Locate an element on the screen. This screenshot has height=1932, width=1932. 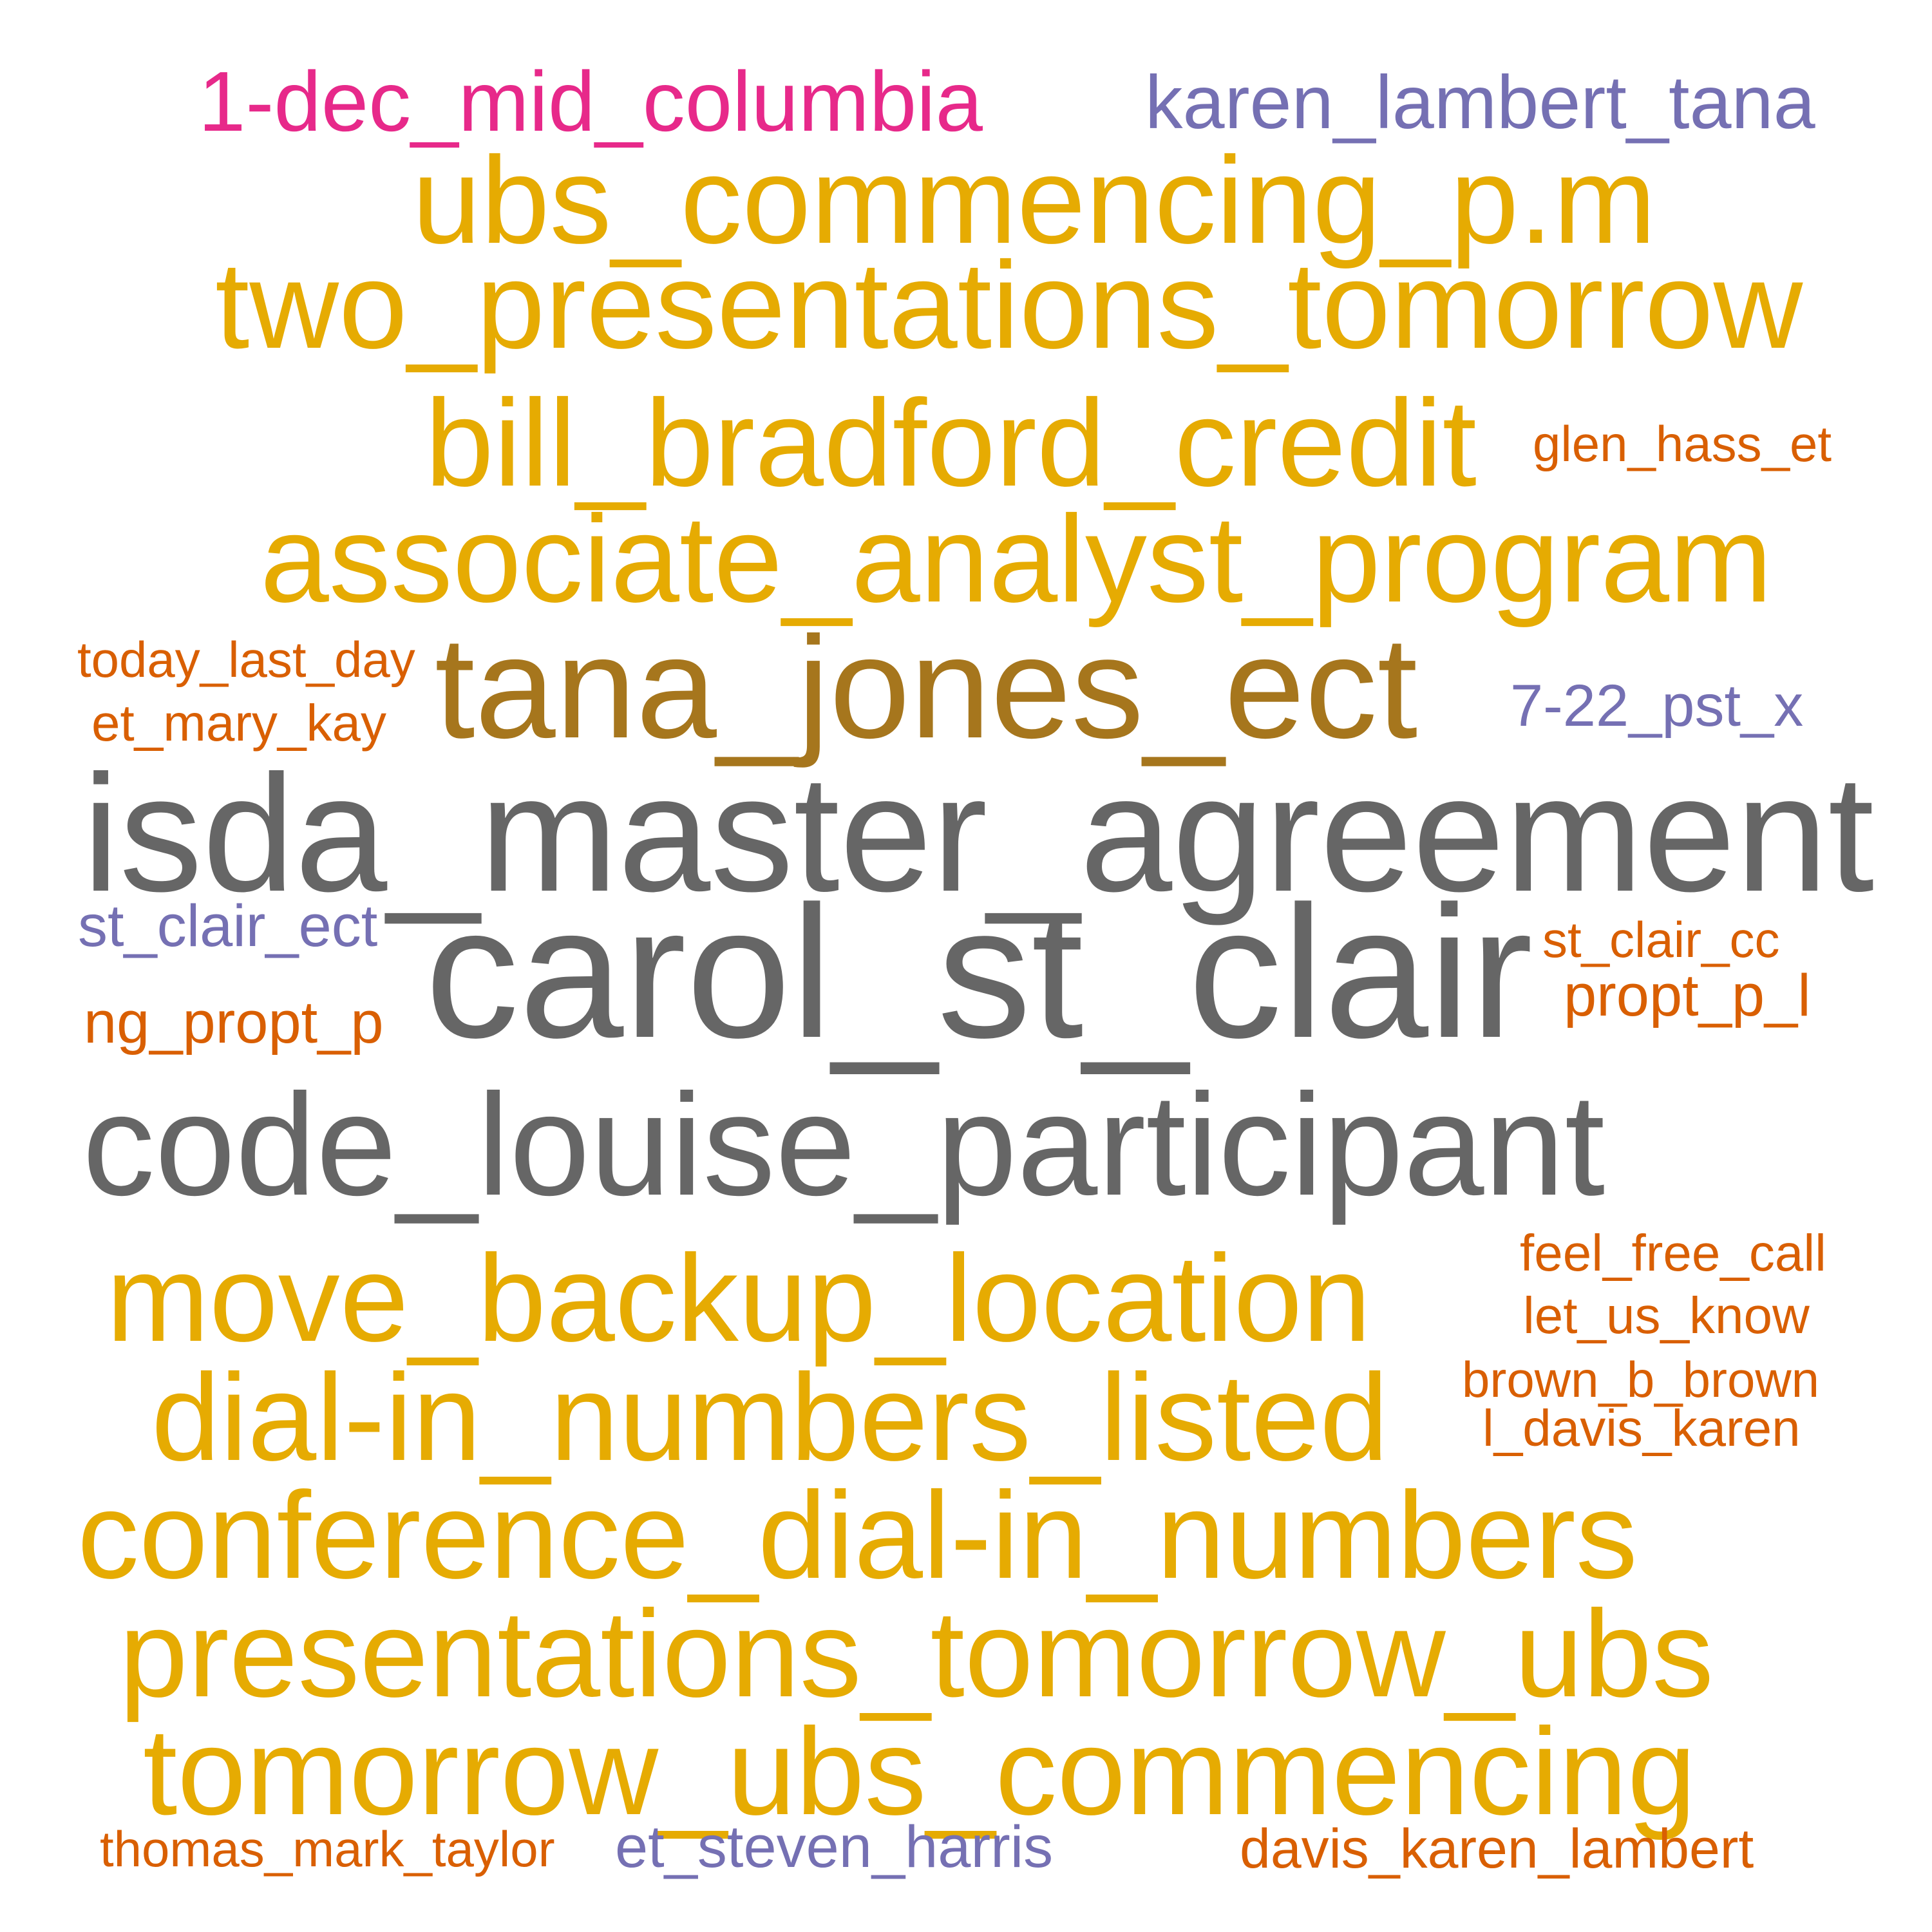
word-today-last-day: today_last_day is located at coordinates (246, 659).